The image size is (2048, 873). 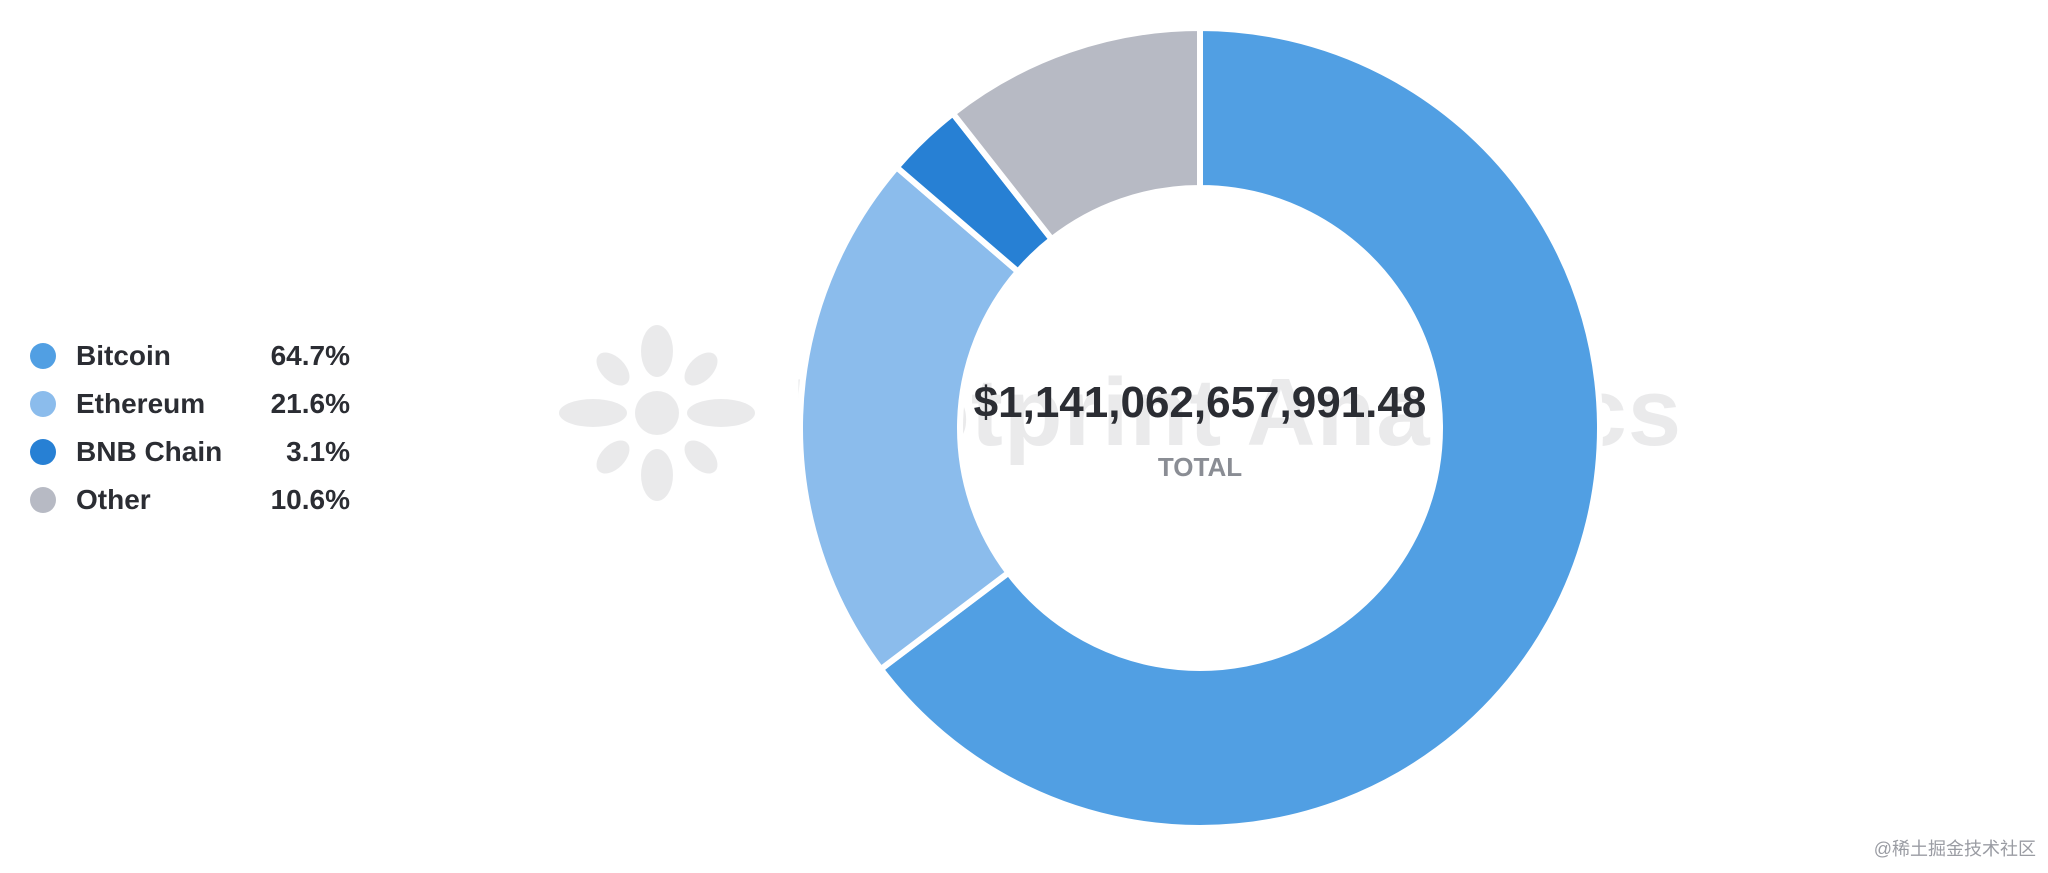 I want to click on legend-item: BNB Chain 3.1%, so click(x=190, y=452).